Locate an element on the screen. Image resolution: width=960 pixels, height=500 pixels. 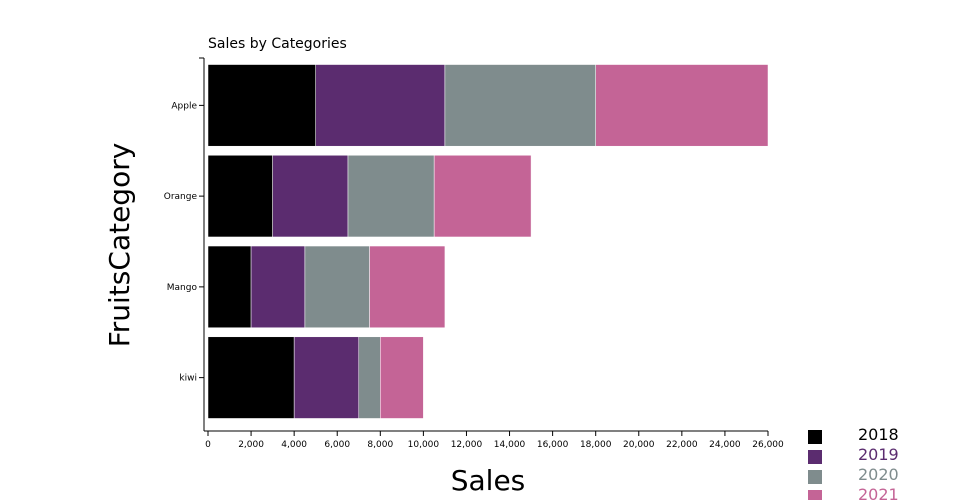
x-tick-label: 6,000 is located at coordinates (337, 445).